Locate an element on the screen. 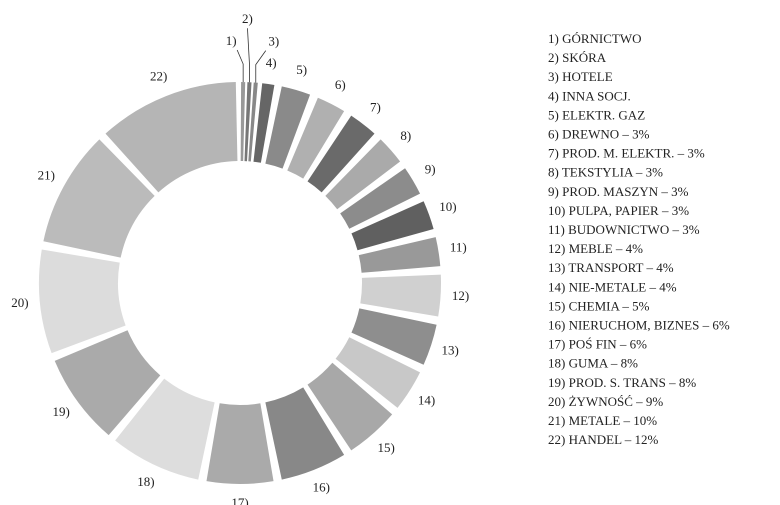  legend-number: 3) is located at coordinates (553, 76).